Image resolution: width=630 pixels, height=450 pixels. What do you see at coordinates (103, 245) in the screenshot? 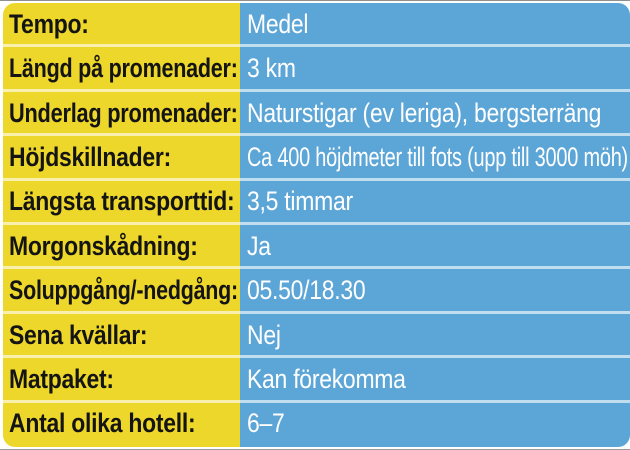
I see `row-label: Morgonskådning:` at bounding box center [103, 245].